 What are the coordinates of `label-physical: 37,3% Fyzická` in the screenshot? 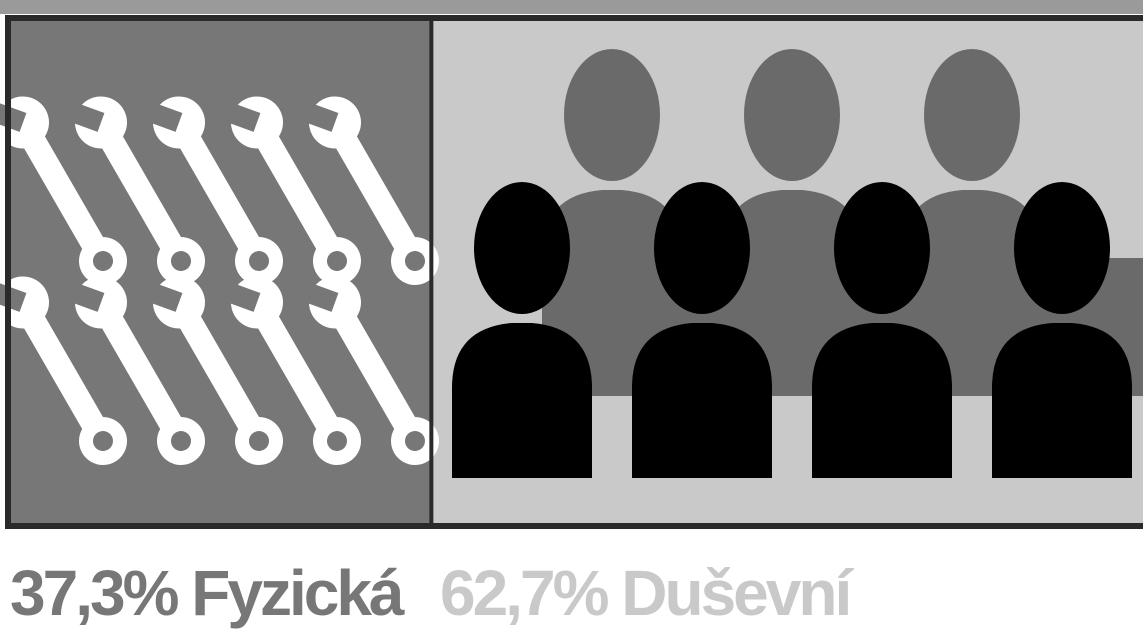 It's located at (207, 593).